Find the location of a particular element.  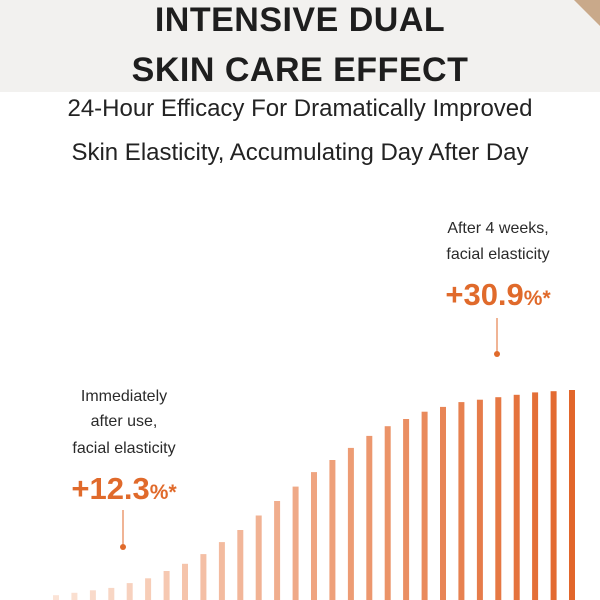

callout-4weeks-value: +30.9%* is located at coordinates (498, 294).